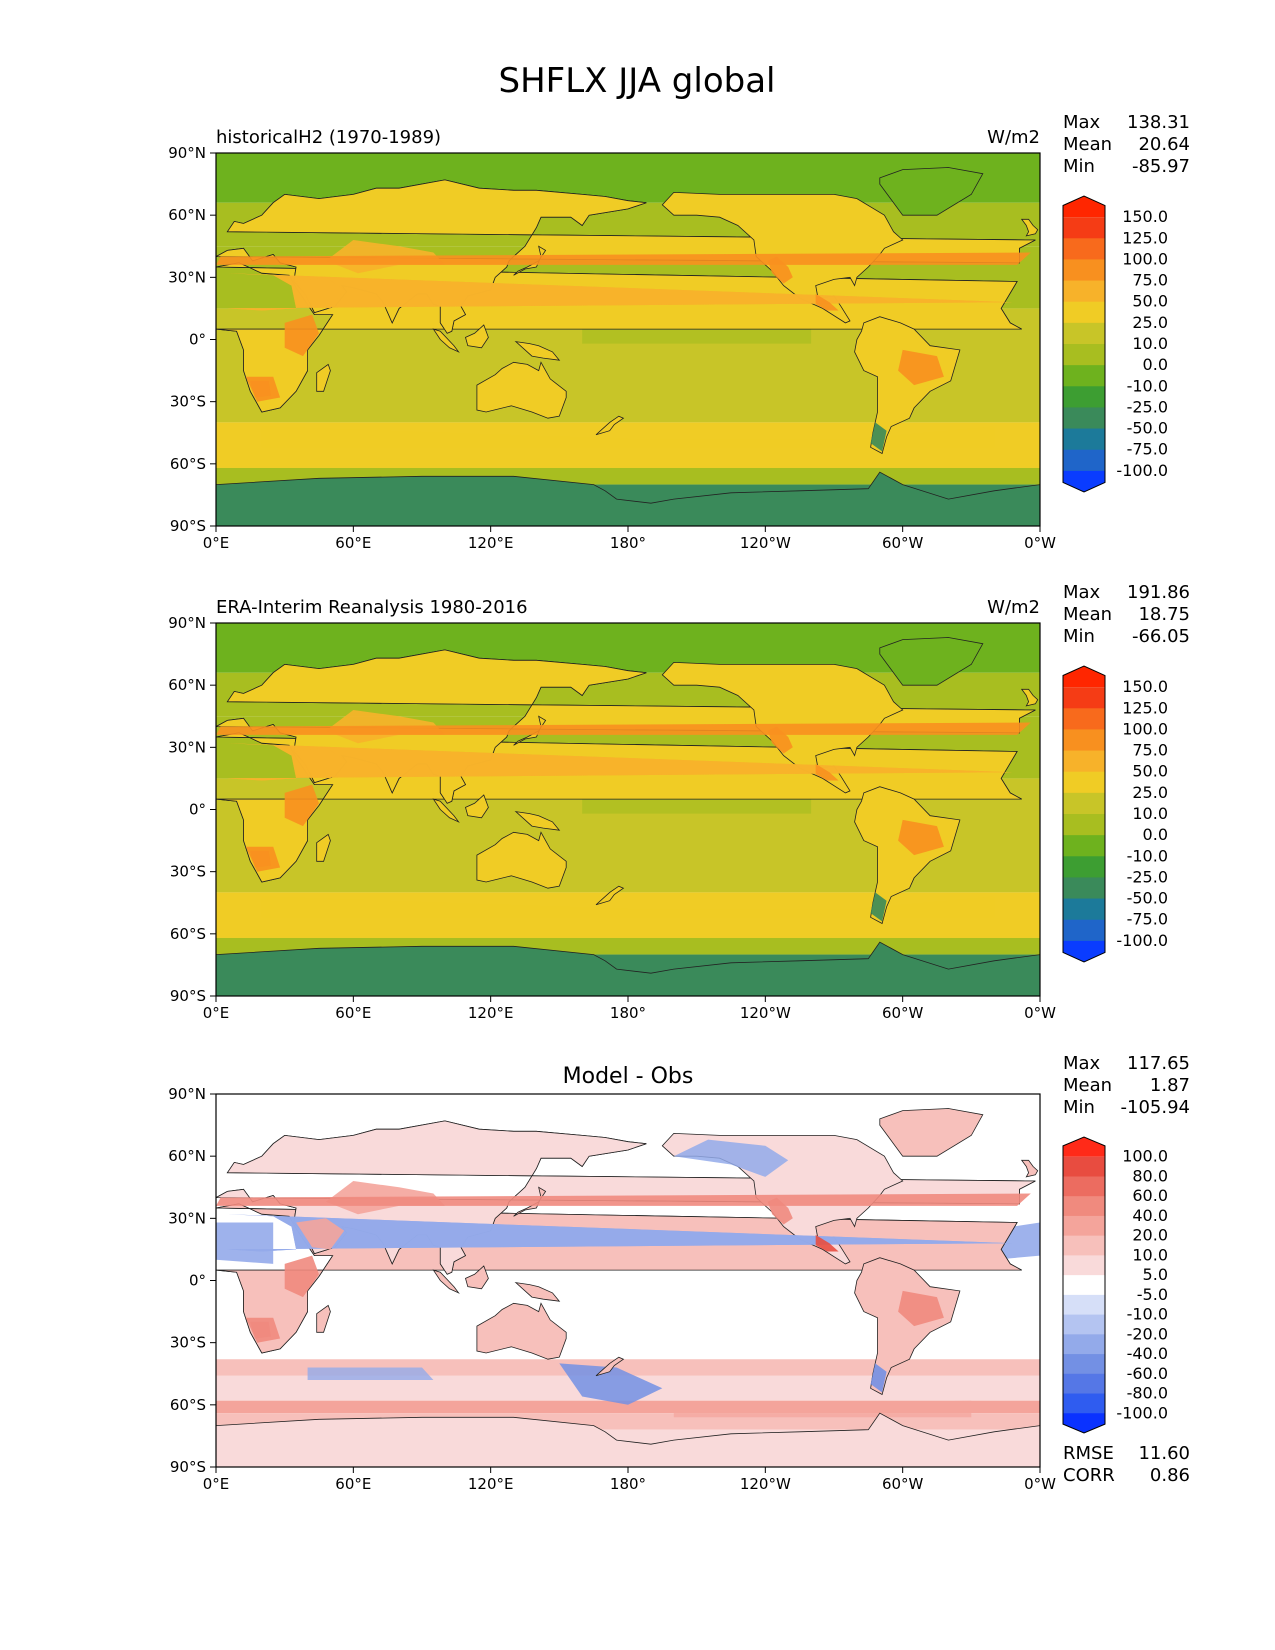 The height and width of the screenshot is (1650, 1275). Describe the element at coordinates (1164, 144) in the screenshot. I see `stat-value-mean: 20.64` at that location.